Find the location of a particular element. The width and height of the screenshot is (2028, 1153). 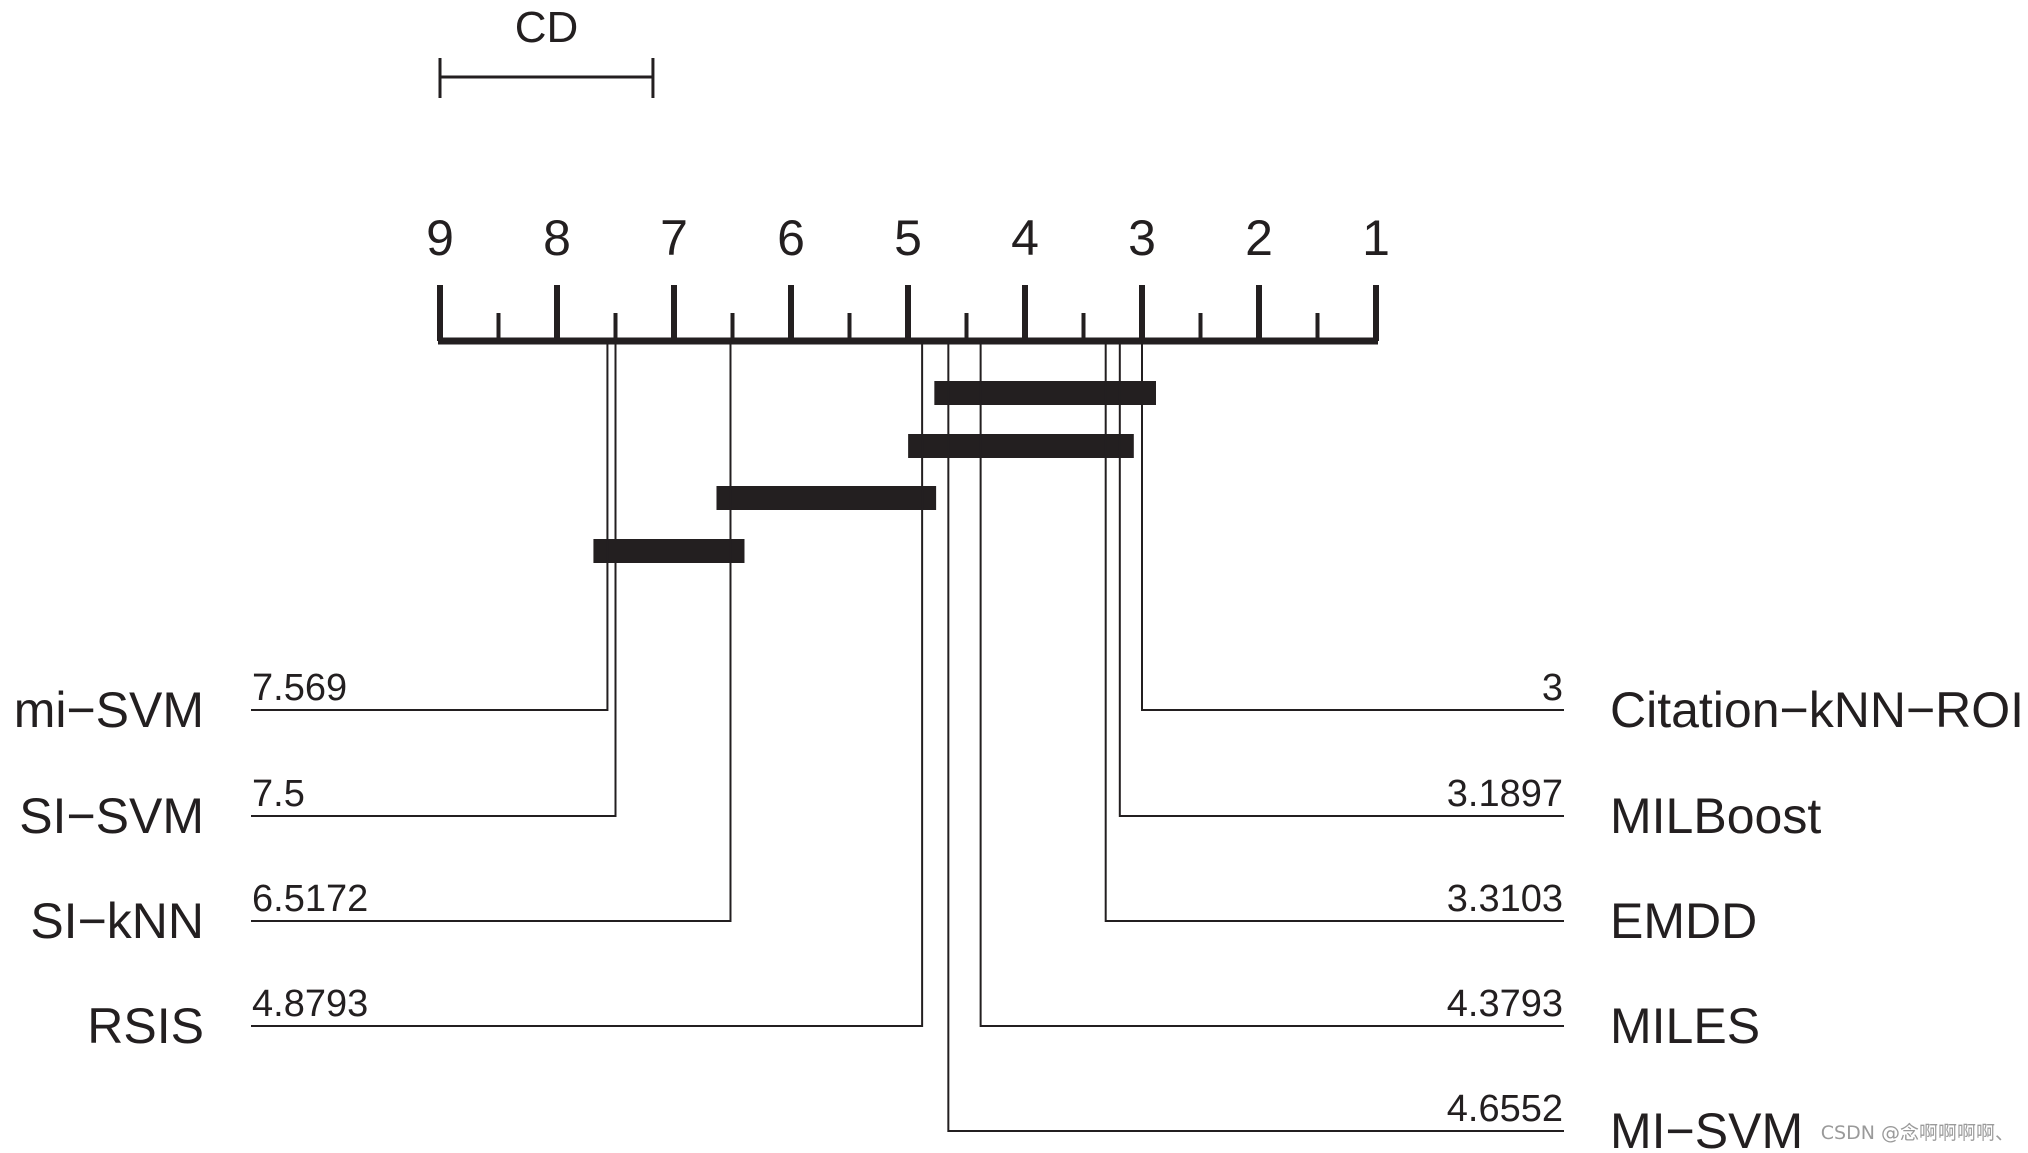

method-label: RSIS is located at coordinates (145, 1026).